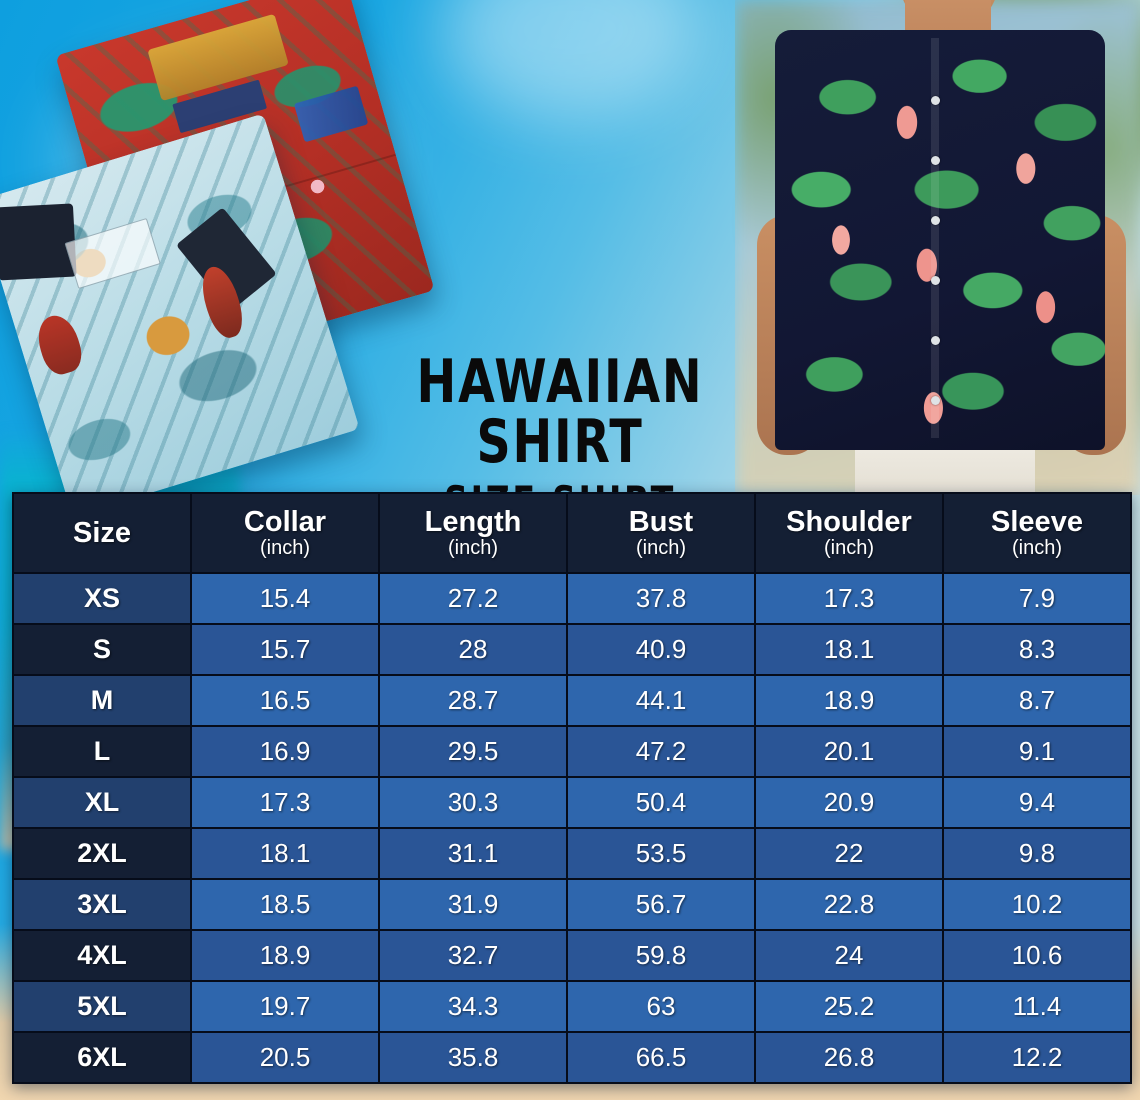 The height and width of the screenshot is (1100, 1140). What do you see at coordinates (473, 649) in the screenshot?
I see `cell-s-length: 28` at bounding box center [473, 649].